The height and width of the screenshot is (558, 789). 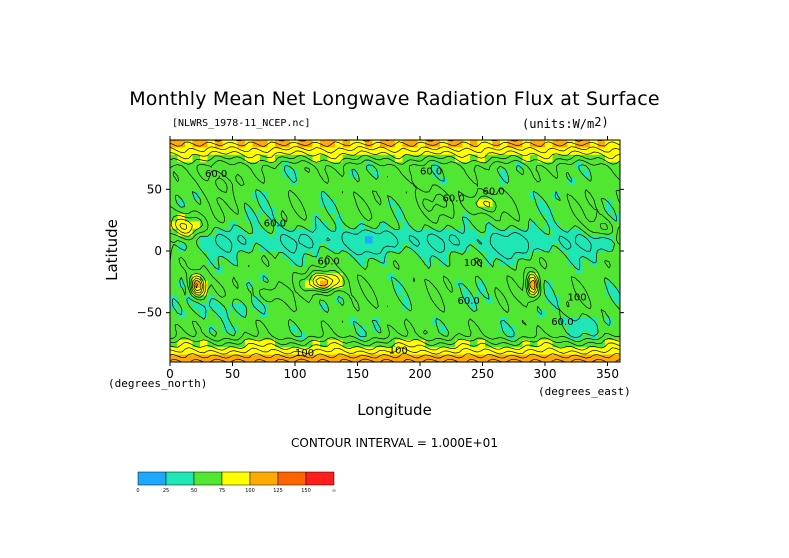 What do you see at coordinates (473, 263) in the screenshot?
I see `contour-label: 100` at bounding box center [473, 263].